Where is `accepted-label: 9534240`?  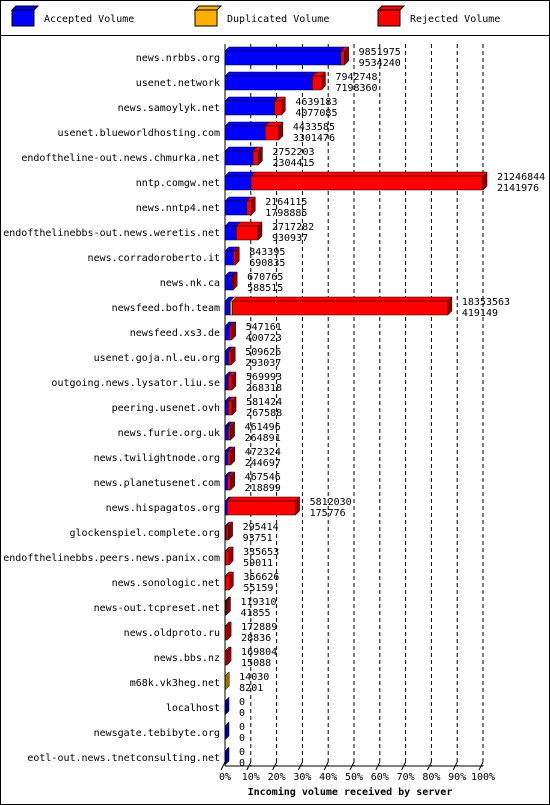
accepted-label: 9534240 is located at coordinates (380, 63).